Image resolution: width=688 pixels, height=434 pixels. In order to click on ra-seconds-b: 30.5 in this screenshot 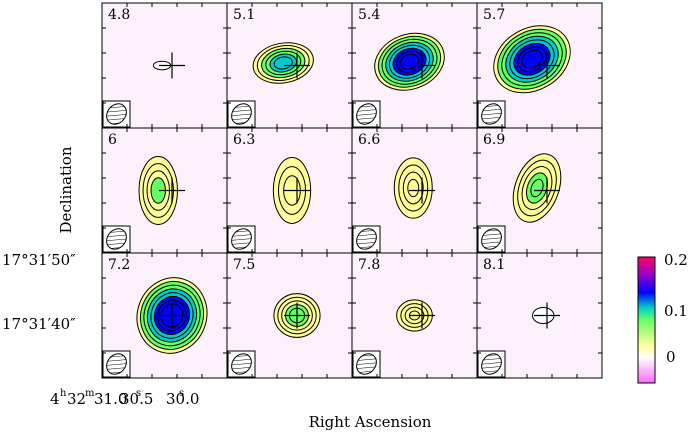, I will do `click(136, 399)`.